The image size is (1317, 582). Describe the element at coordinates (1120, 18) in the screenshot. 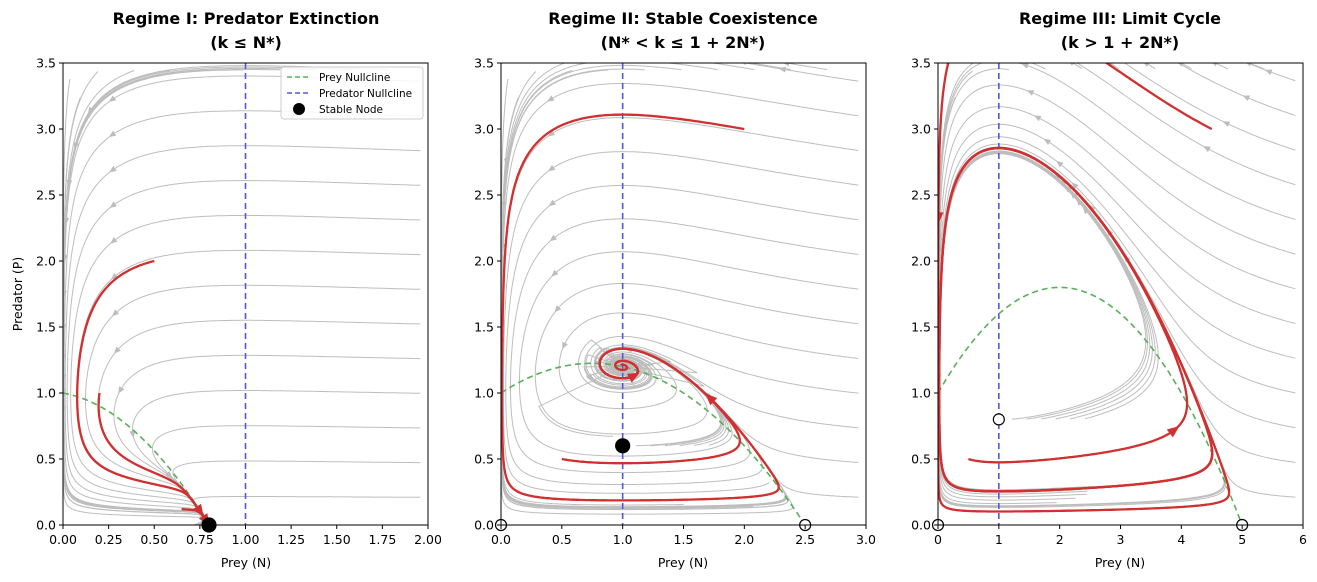

I see `chart-title: Regime III: Limit Cycle` at that location.